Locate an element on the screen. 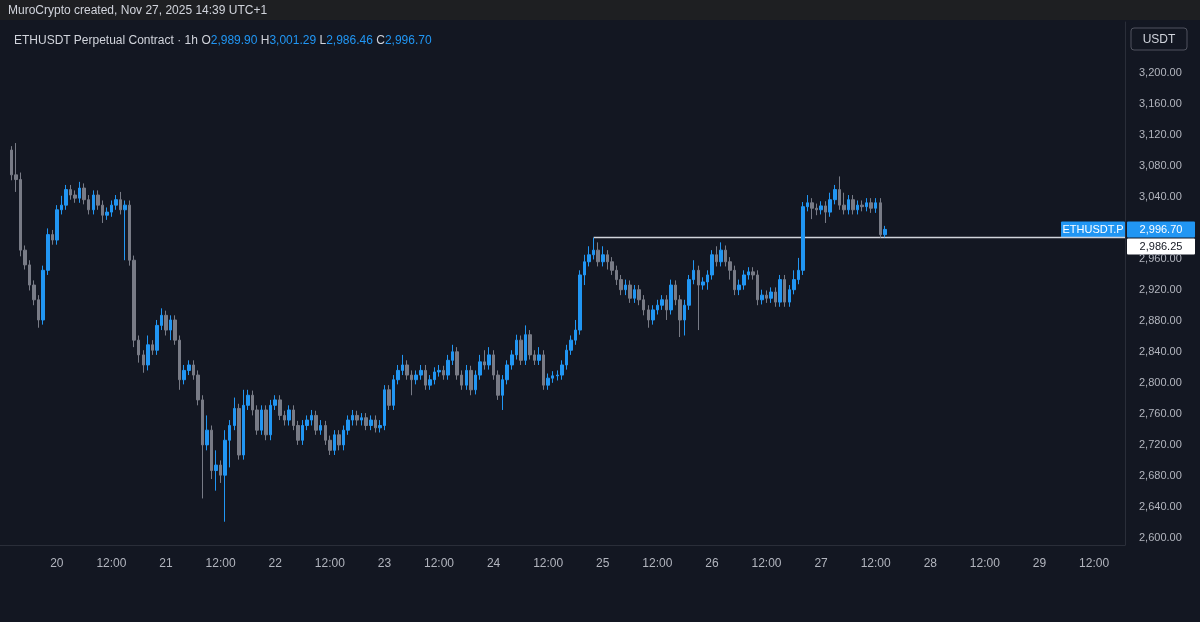 This screenshot has height=622, width=1200. y-tick-label: 3,040.00 is located at coordinates (1160, 195).